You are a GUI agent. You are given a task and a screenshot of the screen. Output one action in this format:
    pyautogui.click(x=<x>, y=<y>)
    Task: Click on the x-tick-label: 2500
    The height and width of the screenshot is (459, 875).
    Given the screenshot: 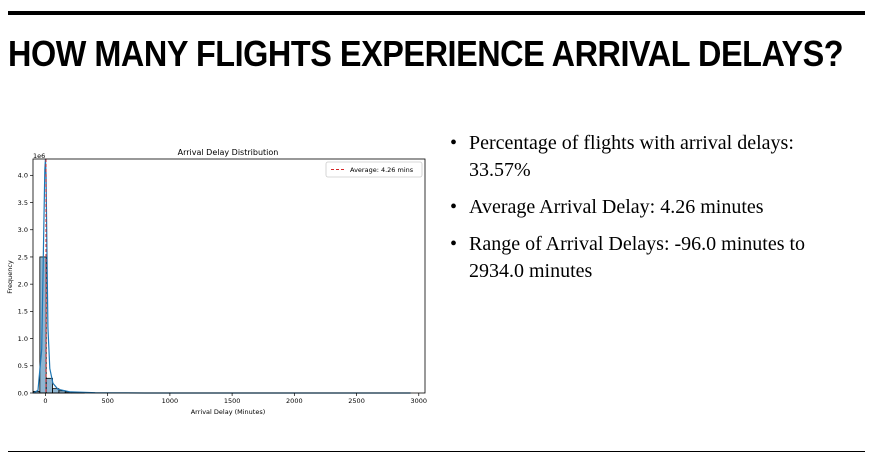 What is the action you would take?
    pyautogui.click(x=356, y=401)
    